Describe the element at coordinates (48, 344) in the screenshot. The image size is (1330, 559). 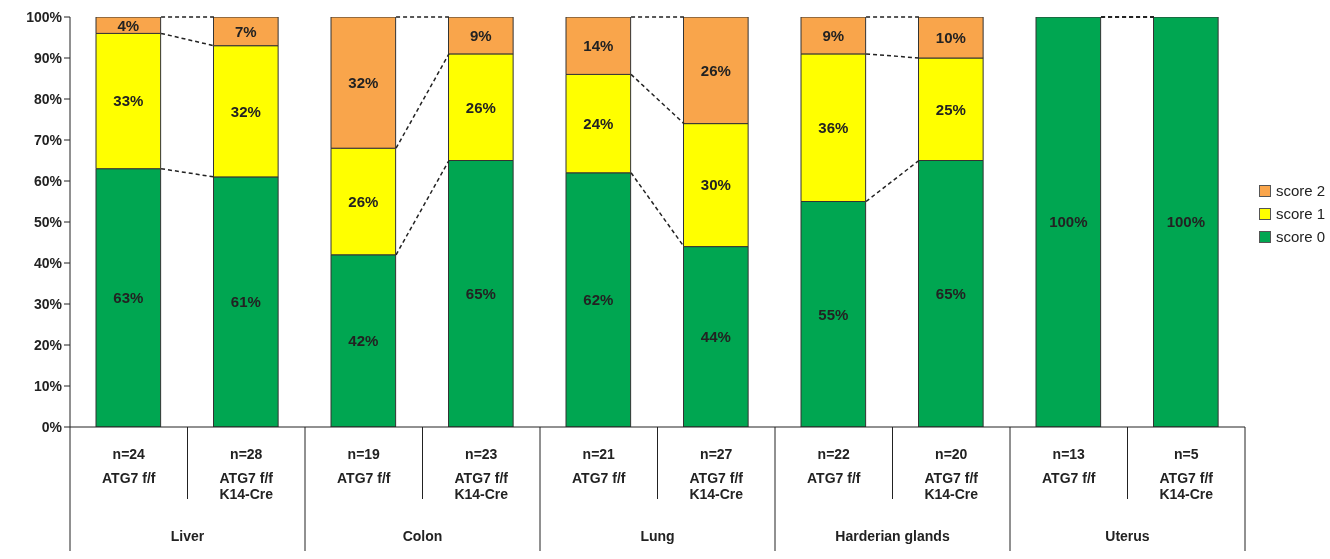
I see `y-tick-label: 20%` at that location.